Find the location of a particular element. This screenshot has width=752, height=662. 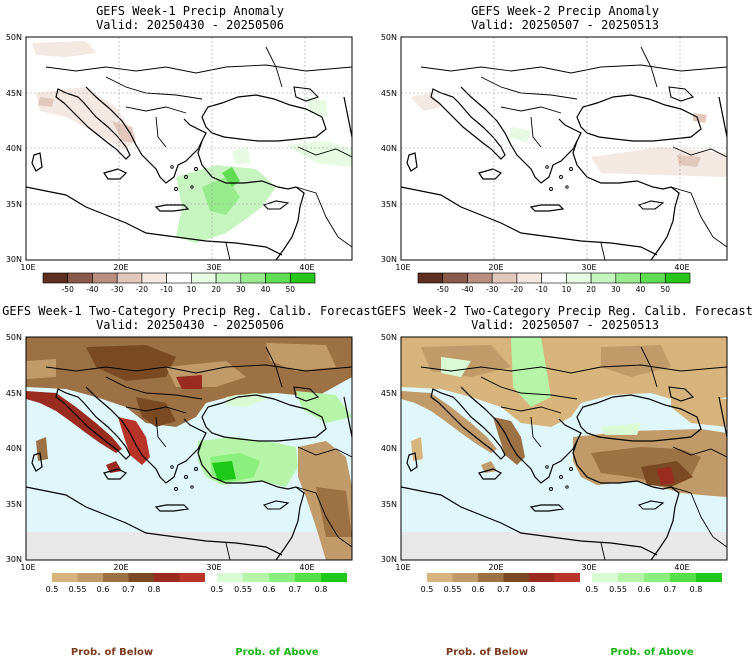

graticule is located at coordinates (189, 148).